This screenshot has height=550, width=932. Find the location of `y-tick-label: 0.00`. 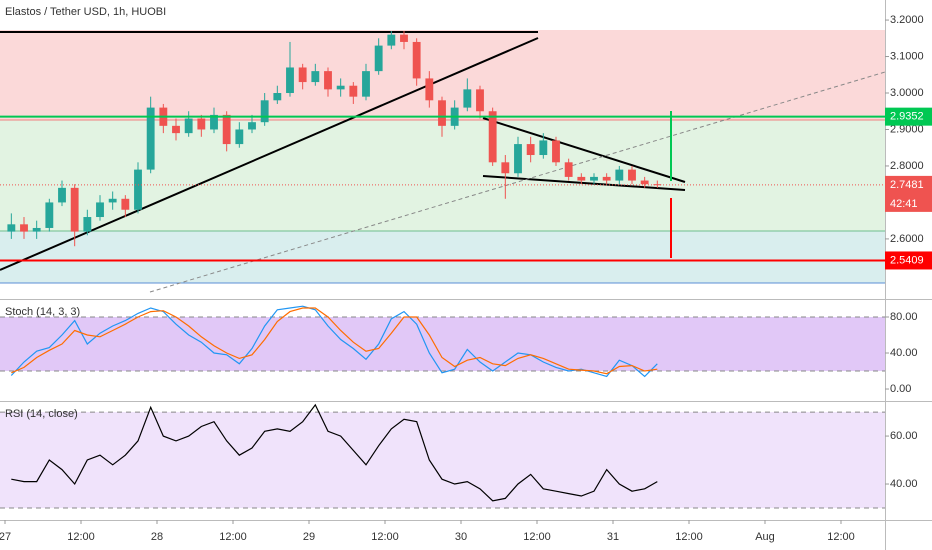

y-tick-label: 0.00 is located at coordinates (900, 389).